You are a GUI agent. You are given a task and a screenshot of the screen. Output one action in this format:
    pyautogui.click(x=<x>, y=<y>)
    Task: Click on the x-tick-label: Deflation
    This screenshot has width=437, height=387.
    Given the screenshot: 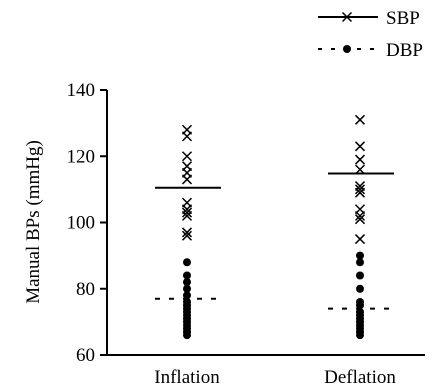 What is the action you would take?
    pyautogui.click(x=360, y=377)
    